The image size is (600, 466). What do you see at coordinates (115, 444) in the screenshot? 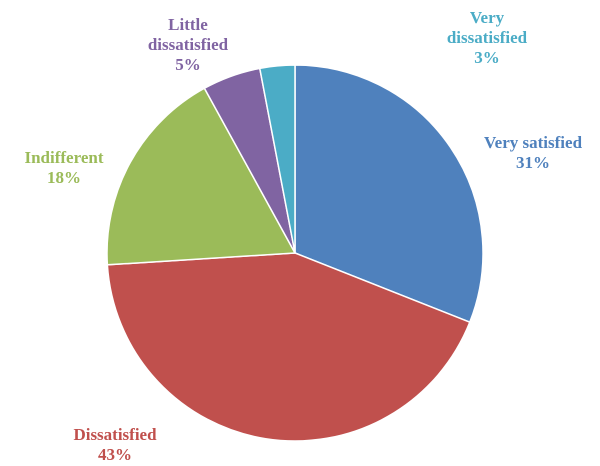
I see `data-label-dissatisfied: Dissatisfied 43%` at bounding box center [115, 444].